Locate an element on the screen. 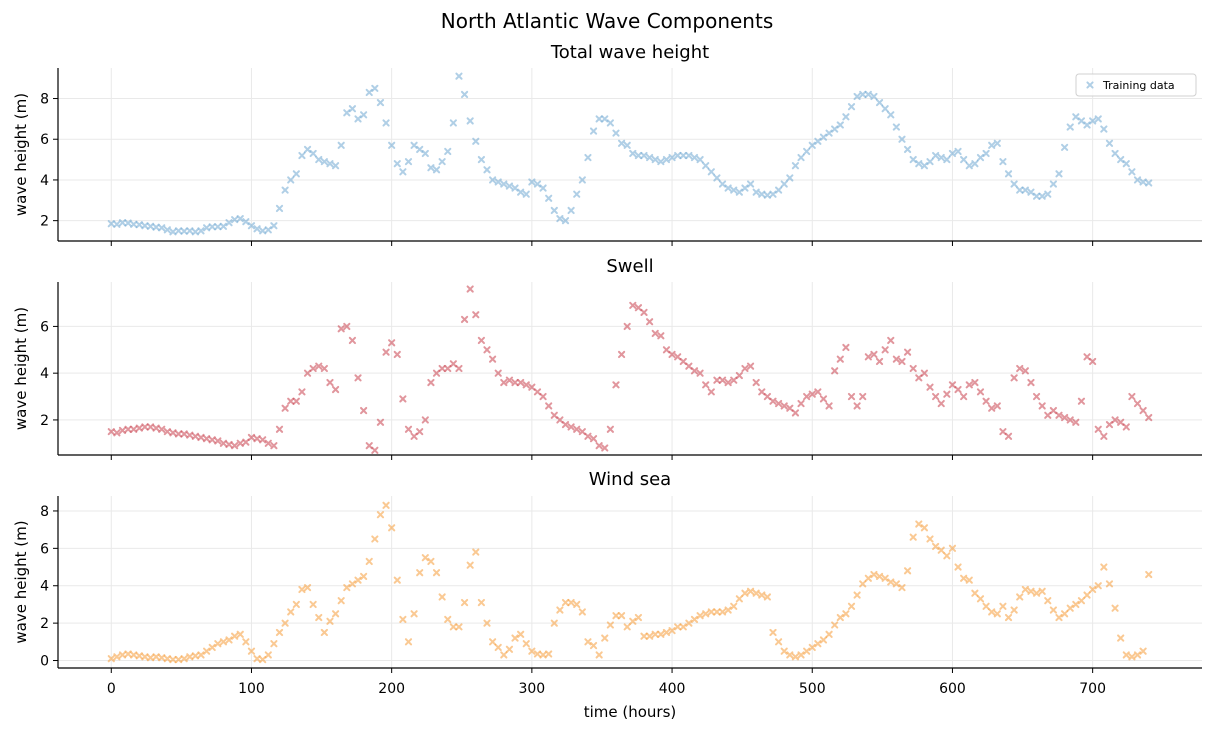 The width and height of the screenshot is (1213, 733). legend-marker is located at coordinates (1090, 85).